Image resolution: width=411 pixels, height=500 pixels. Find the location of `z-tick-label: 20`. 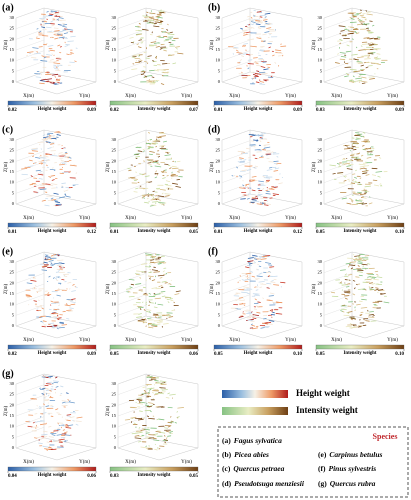

z-tick-label: 20 is located at coordinates (12, 38).